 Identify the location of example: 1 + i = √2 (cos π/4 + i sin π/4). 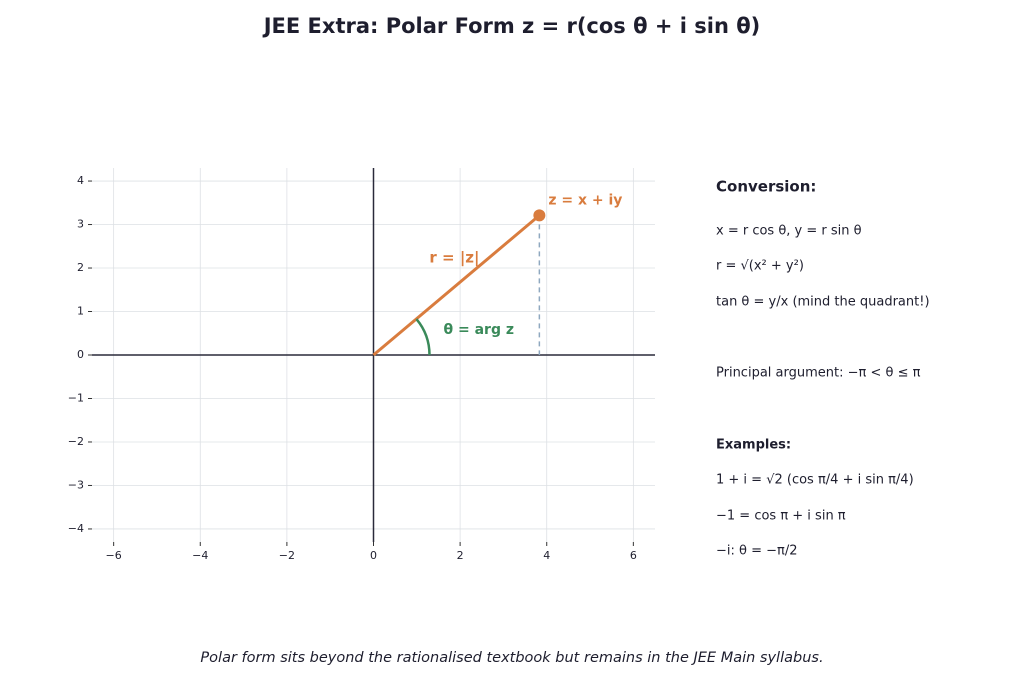
(815, 480).